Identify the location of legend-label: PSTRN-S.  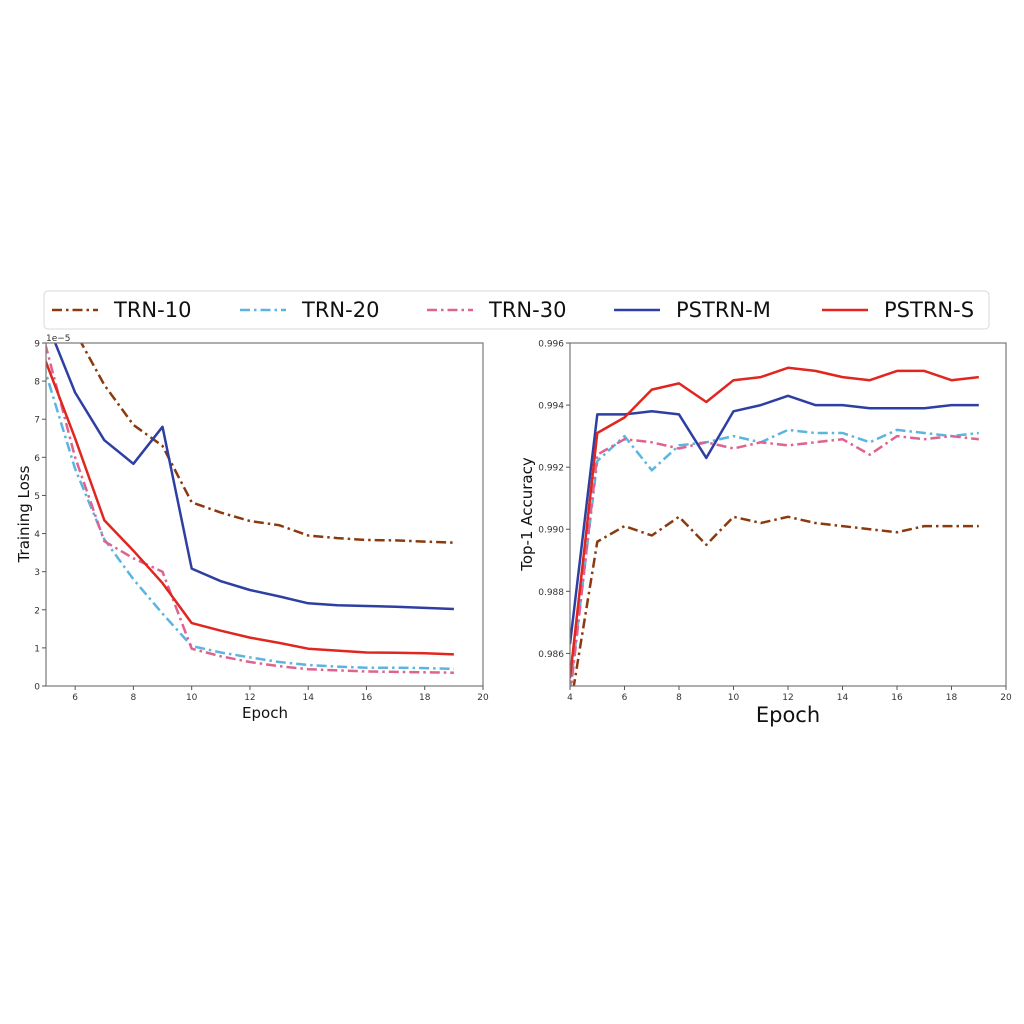
(929, 310).